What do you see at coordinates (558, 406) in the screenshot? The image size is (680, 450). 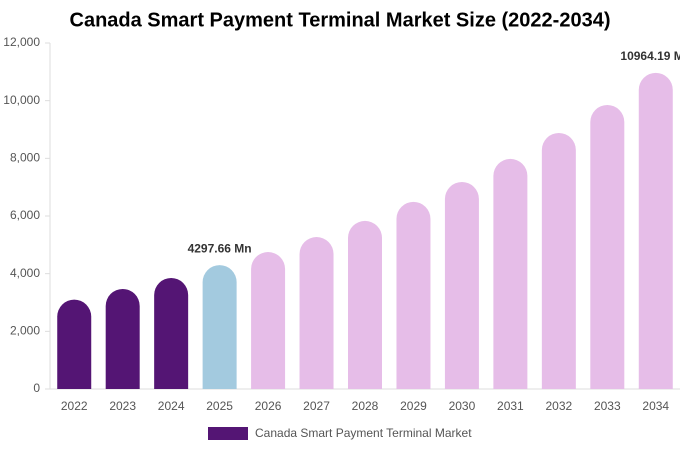 I see `x-tick-label: 2032` at bounding box center [558, 406].